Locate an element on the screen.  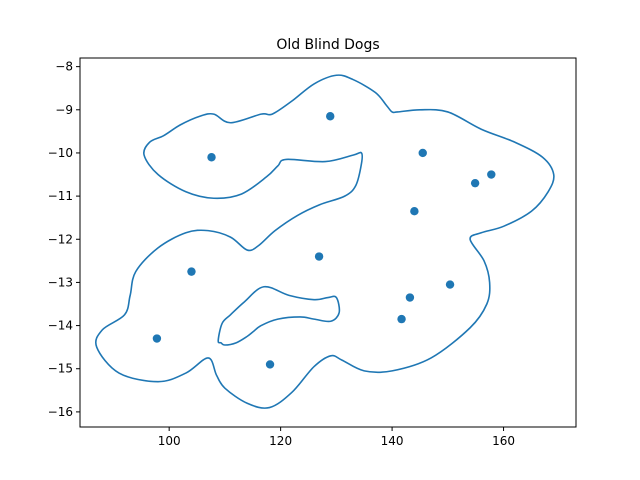
x-tick-label: 140 is located at coordinates (392, 441).